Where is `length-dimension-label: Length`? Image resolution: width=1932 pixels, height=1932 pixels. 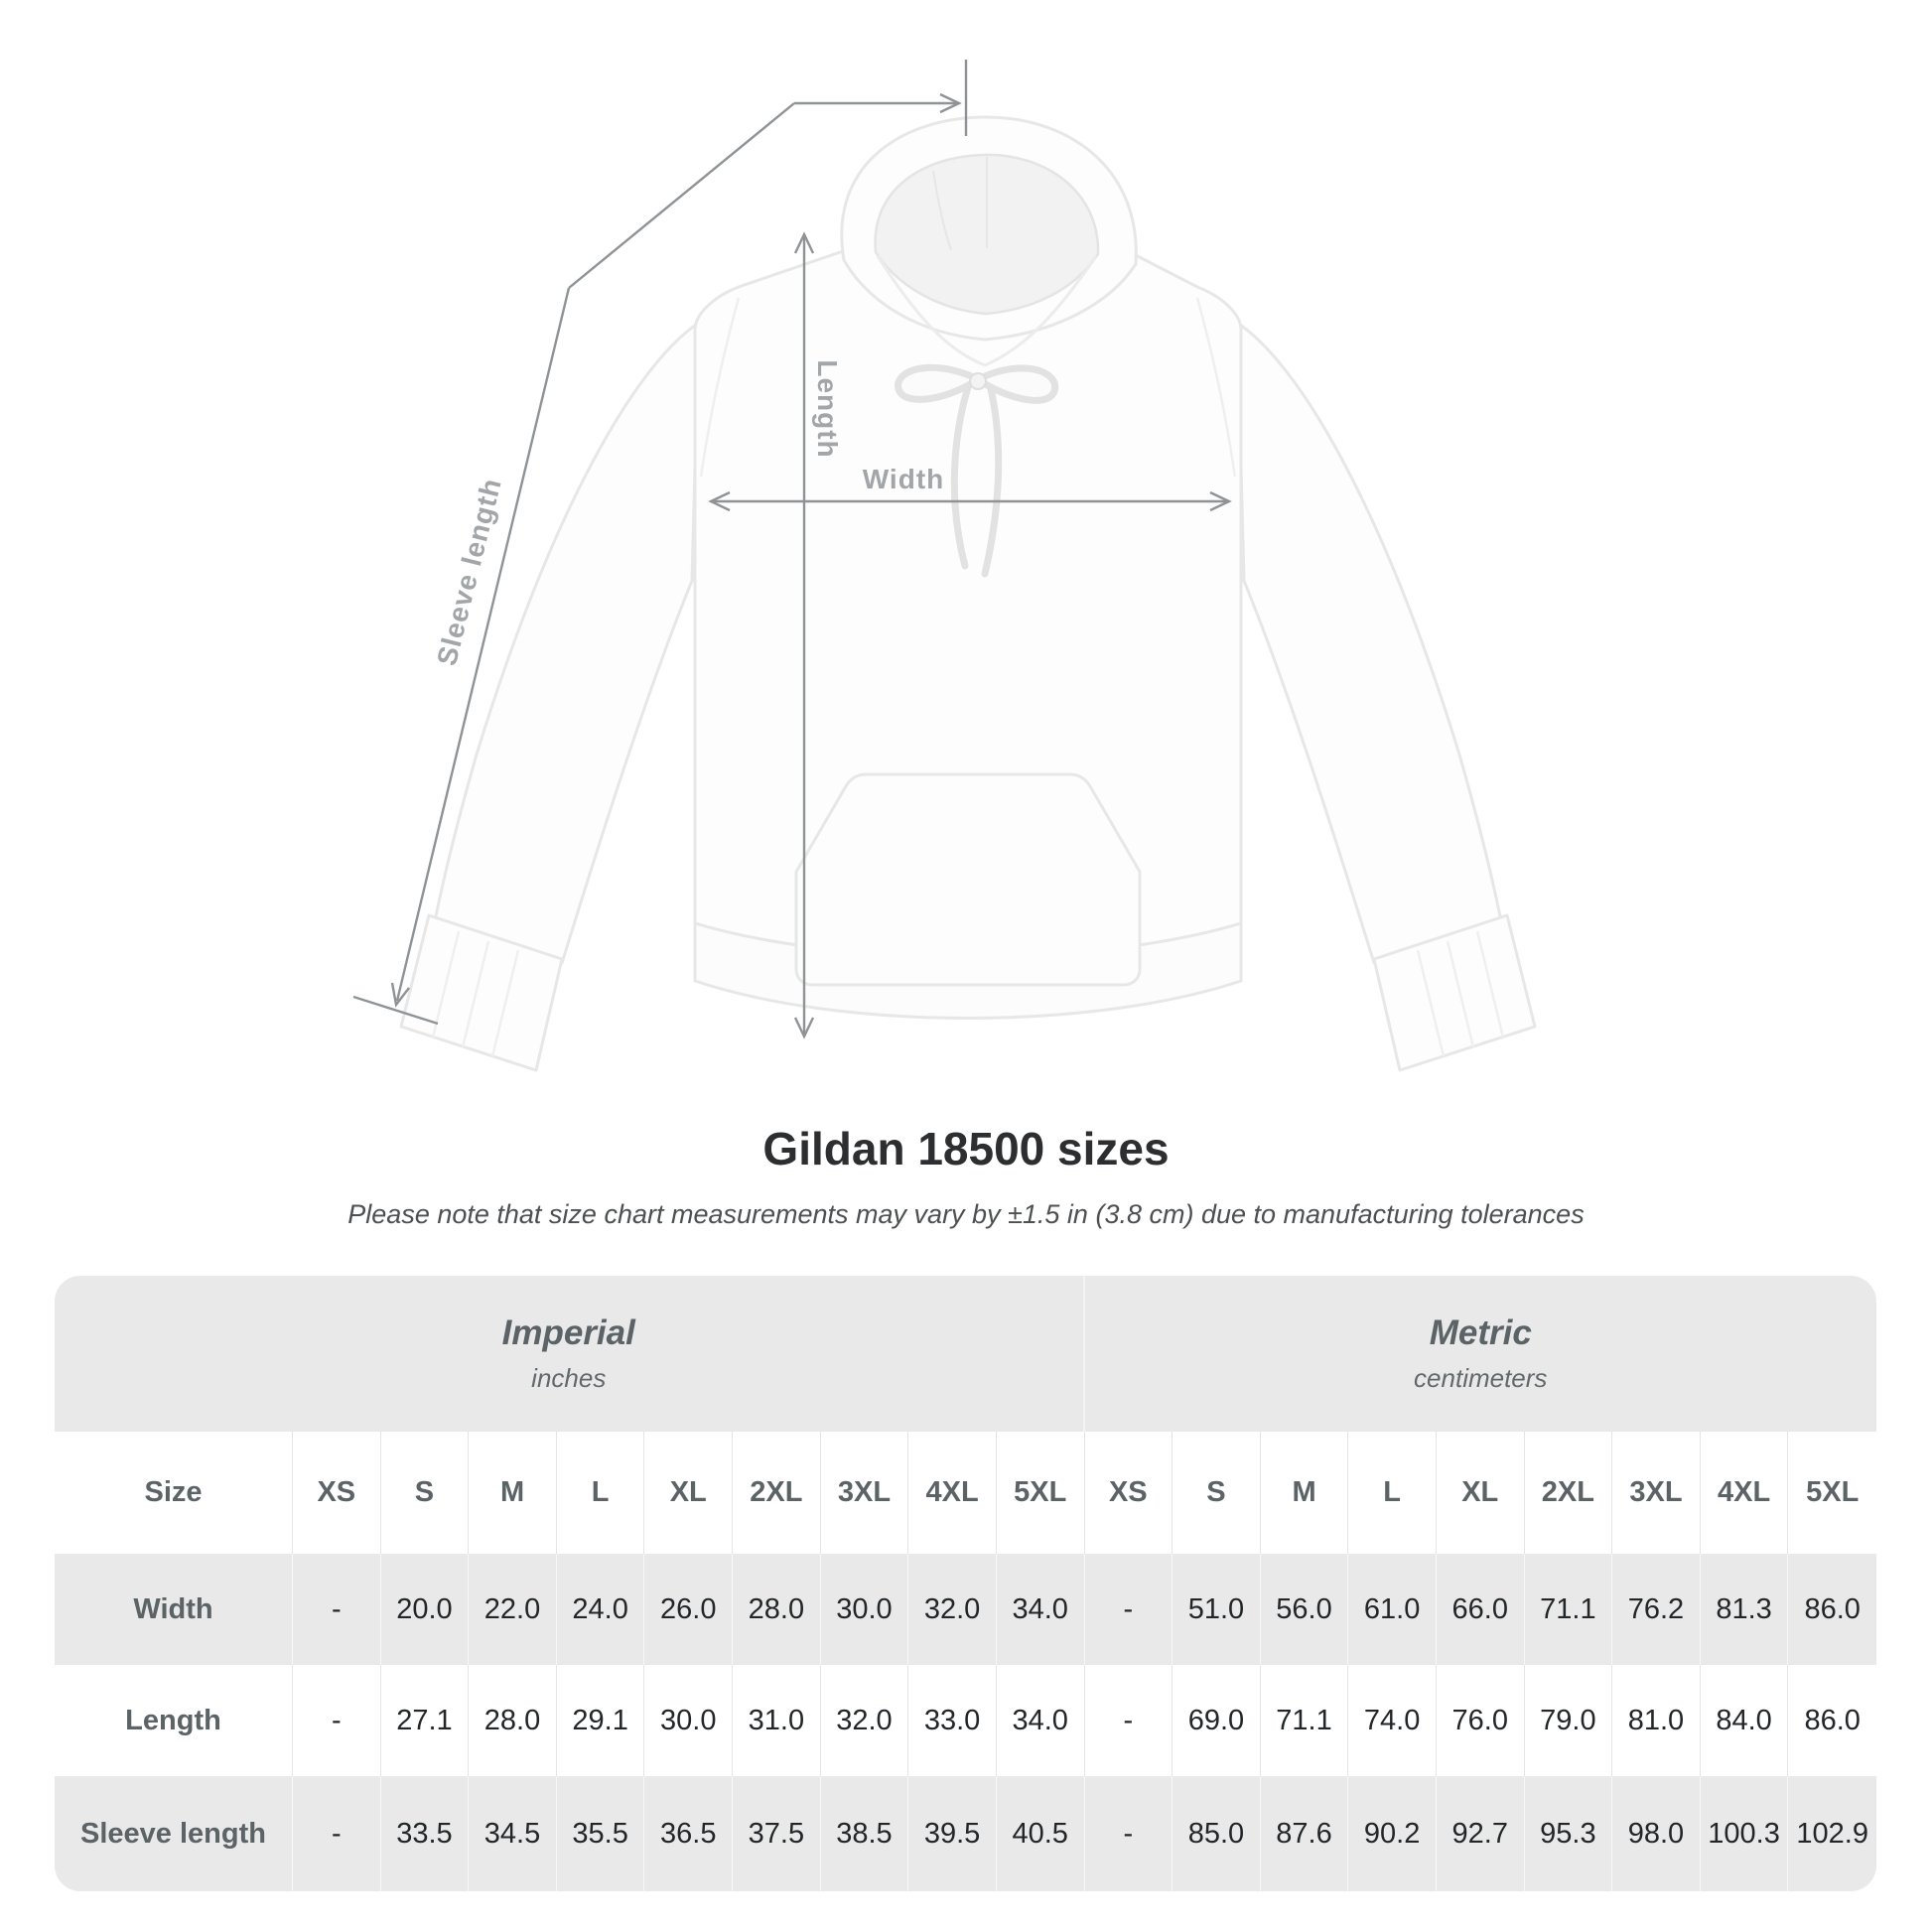
length-dimension-label: Length is located at coordinates (828, 409).